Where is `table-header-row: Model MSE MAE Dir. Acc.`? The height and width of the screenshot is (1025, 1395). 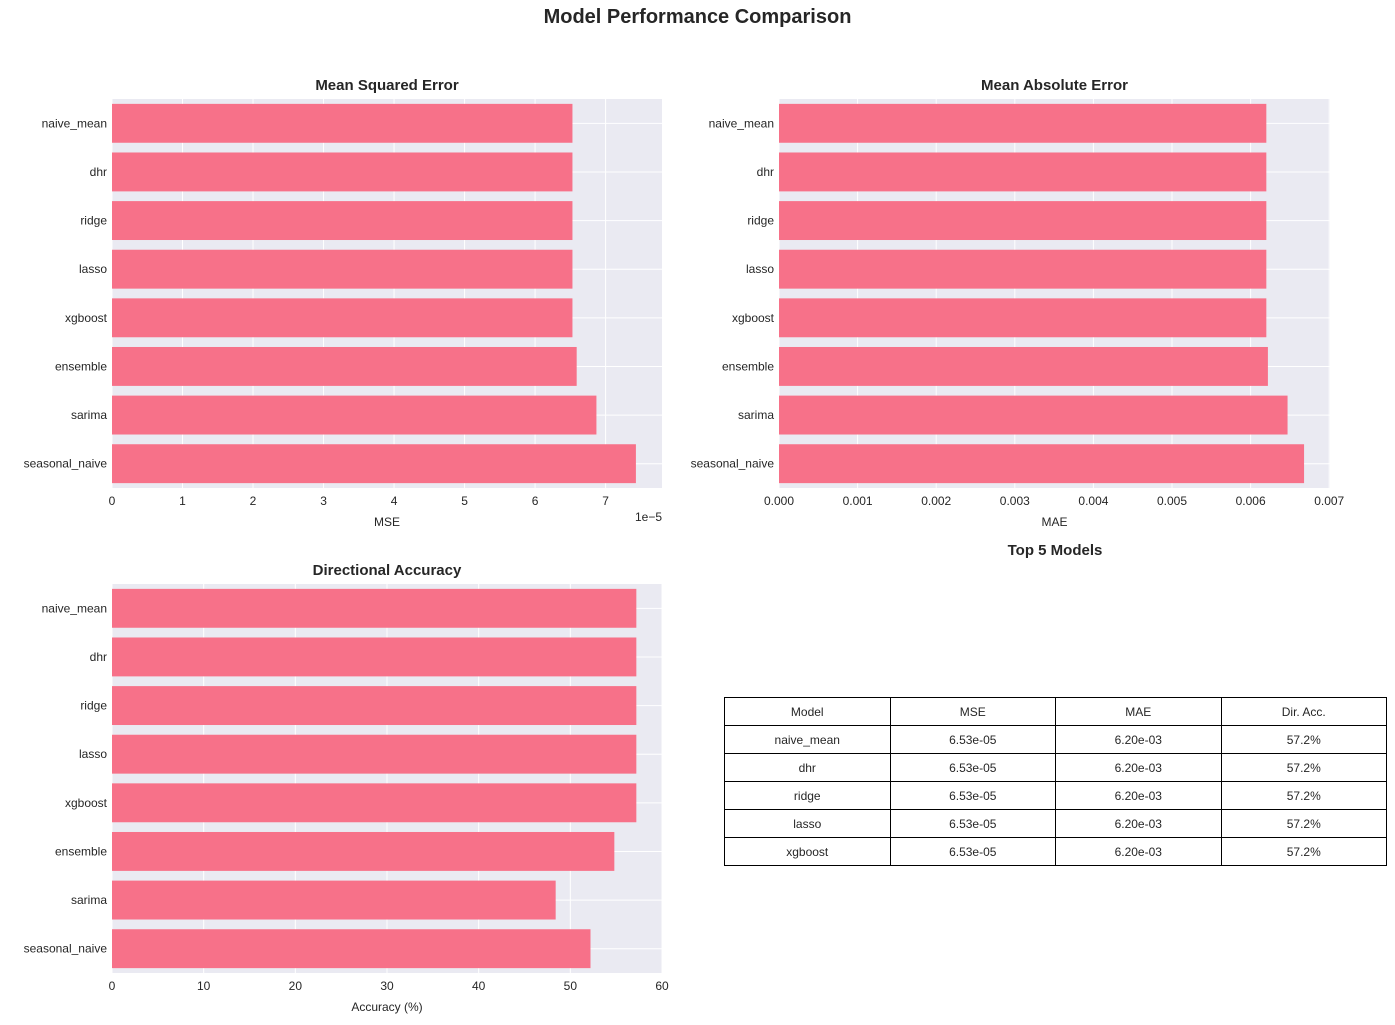
table-header-row: Model MSE MAE Dir. Acc. is located at coordinates (1055, 711).